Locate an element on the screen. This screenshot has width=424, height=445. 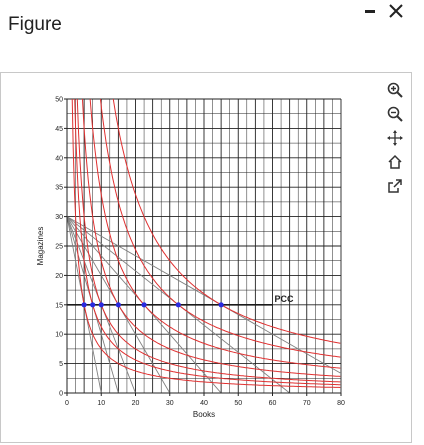
x-tick-label: 70 is located at coordinates (307, 403).